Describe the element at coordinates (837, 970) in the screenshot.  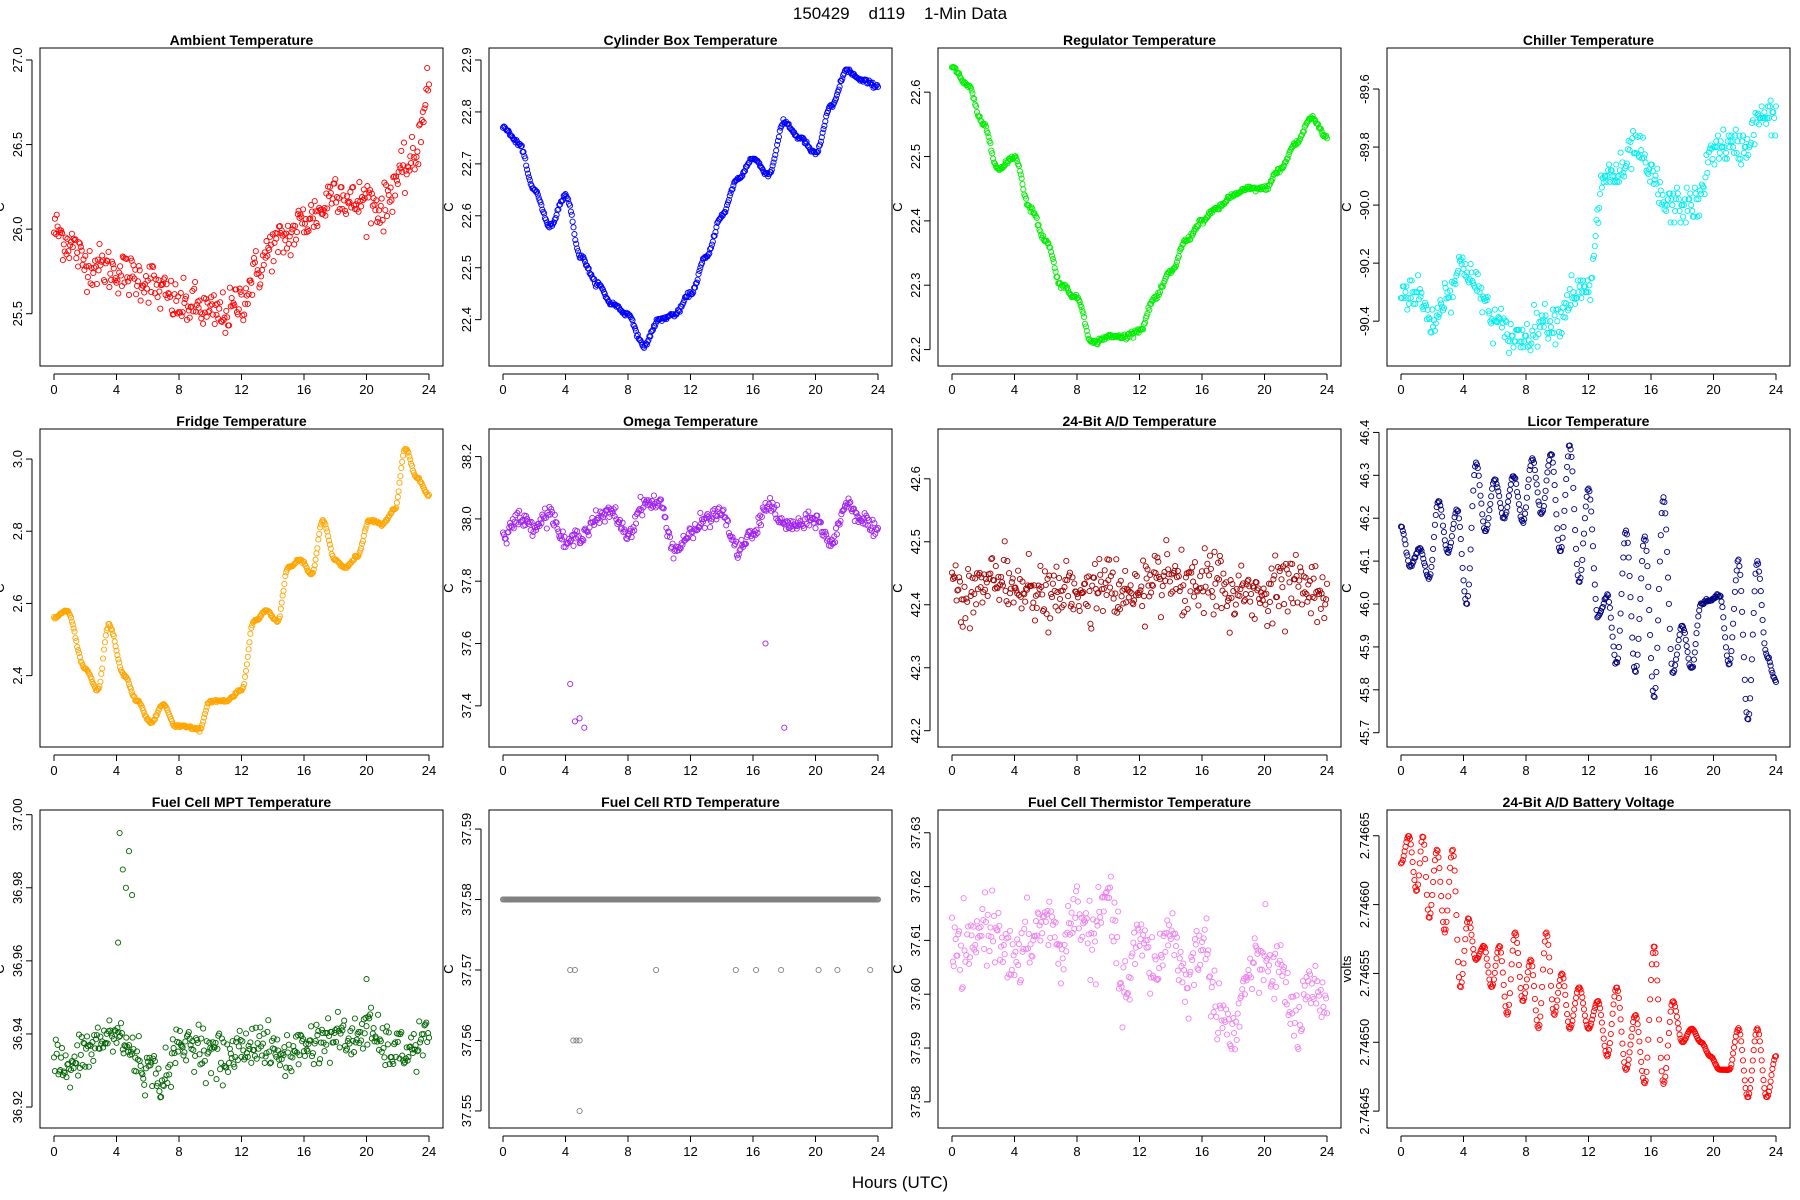
I see `outlier-point` at that location.